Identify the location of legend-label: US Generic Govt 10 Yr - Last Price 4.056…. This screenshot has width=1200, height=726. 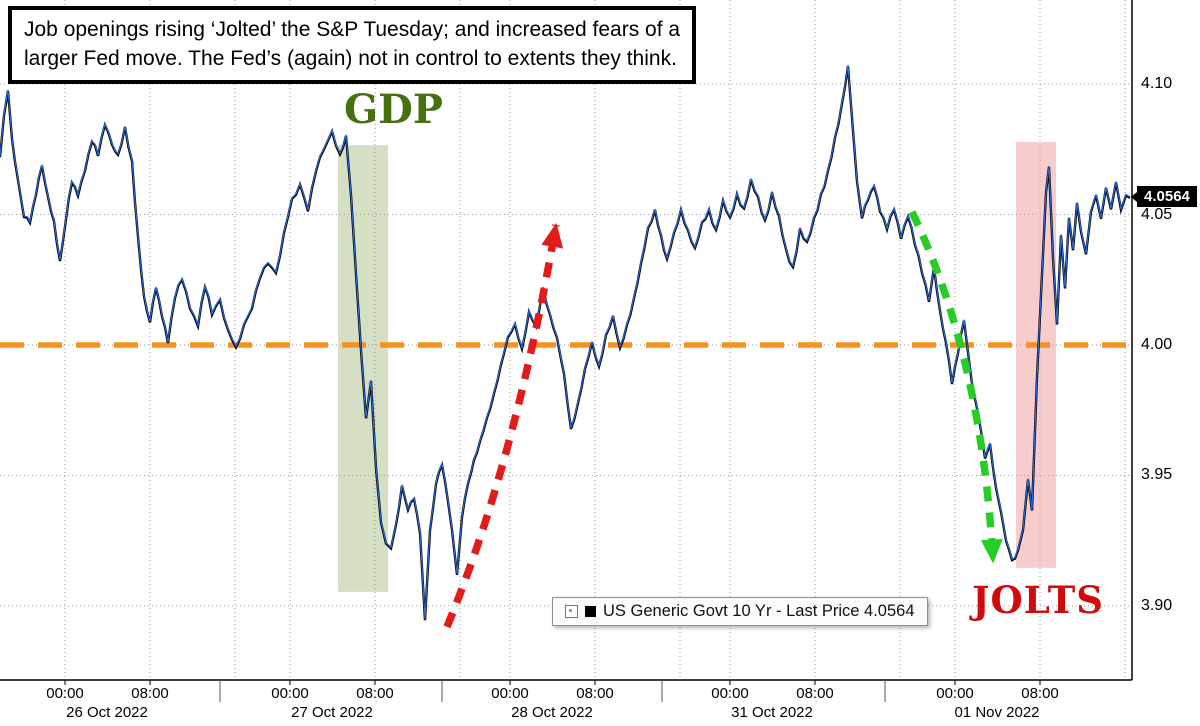
(759, 611).